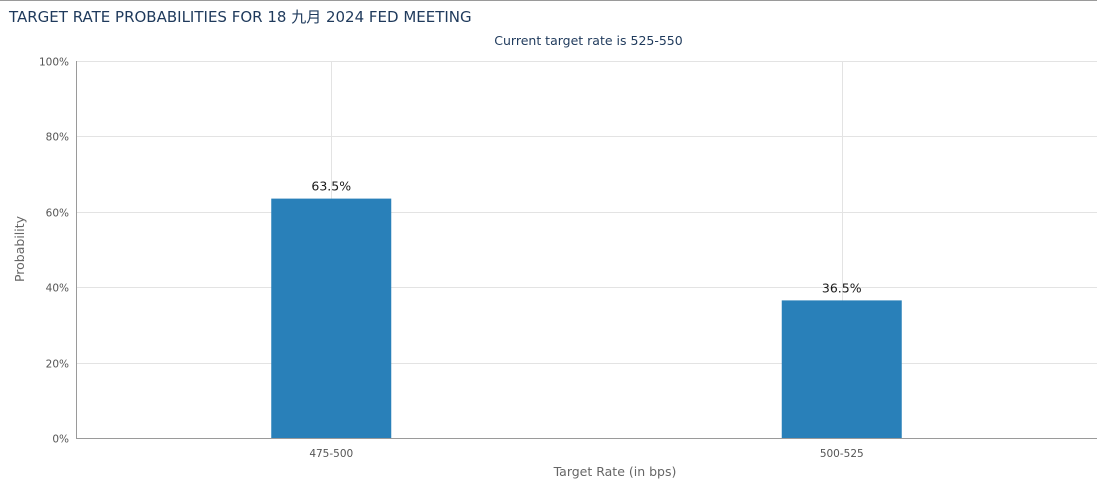  I want to click on x-tick-label: 500-525, so click(842, 454).